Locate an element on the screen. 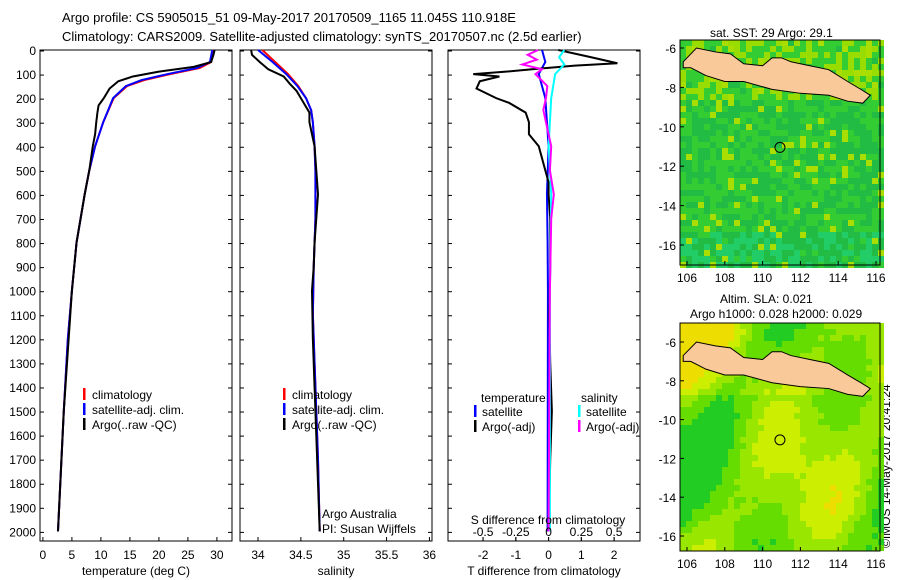  x-axis-label: salinity is located at coordinates (336, 571).